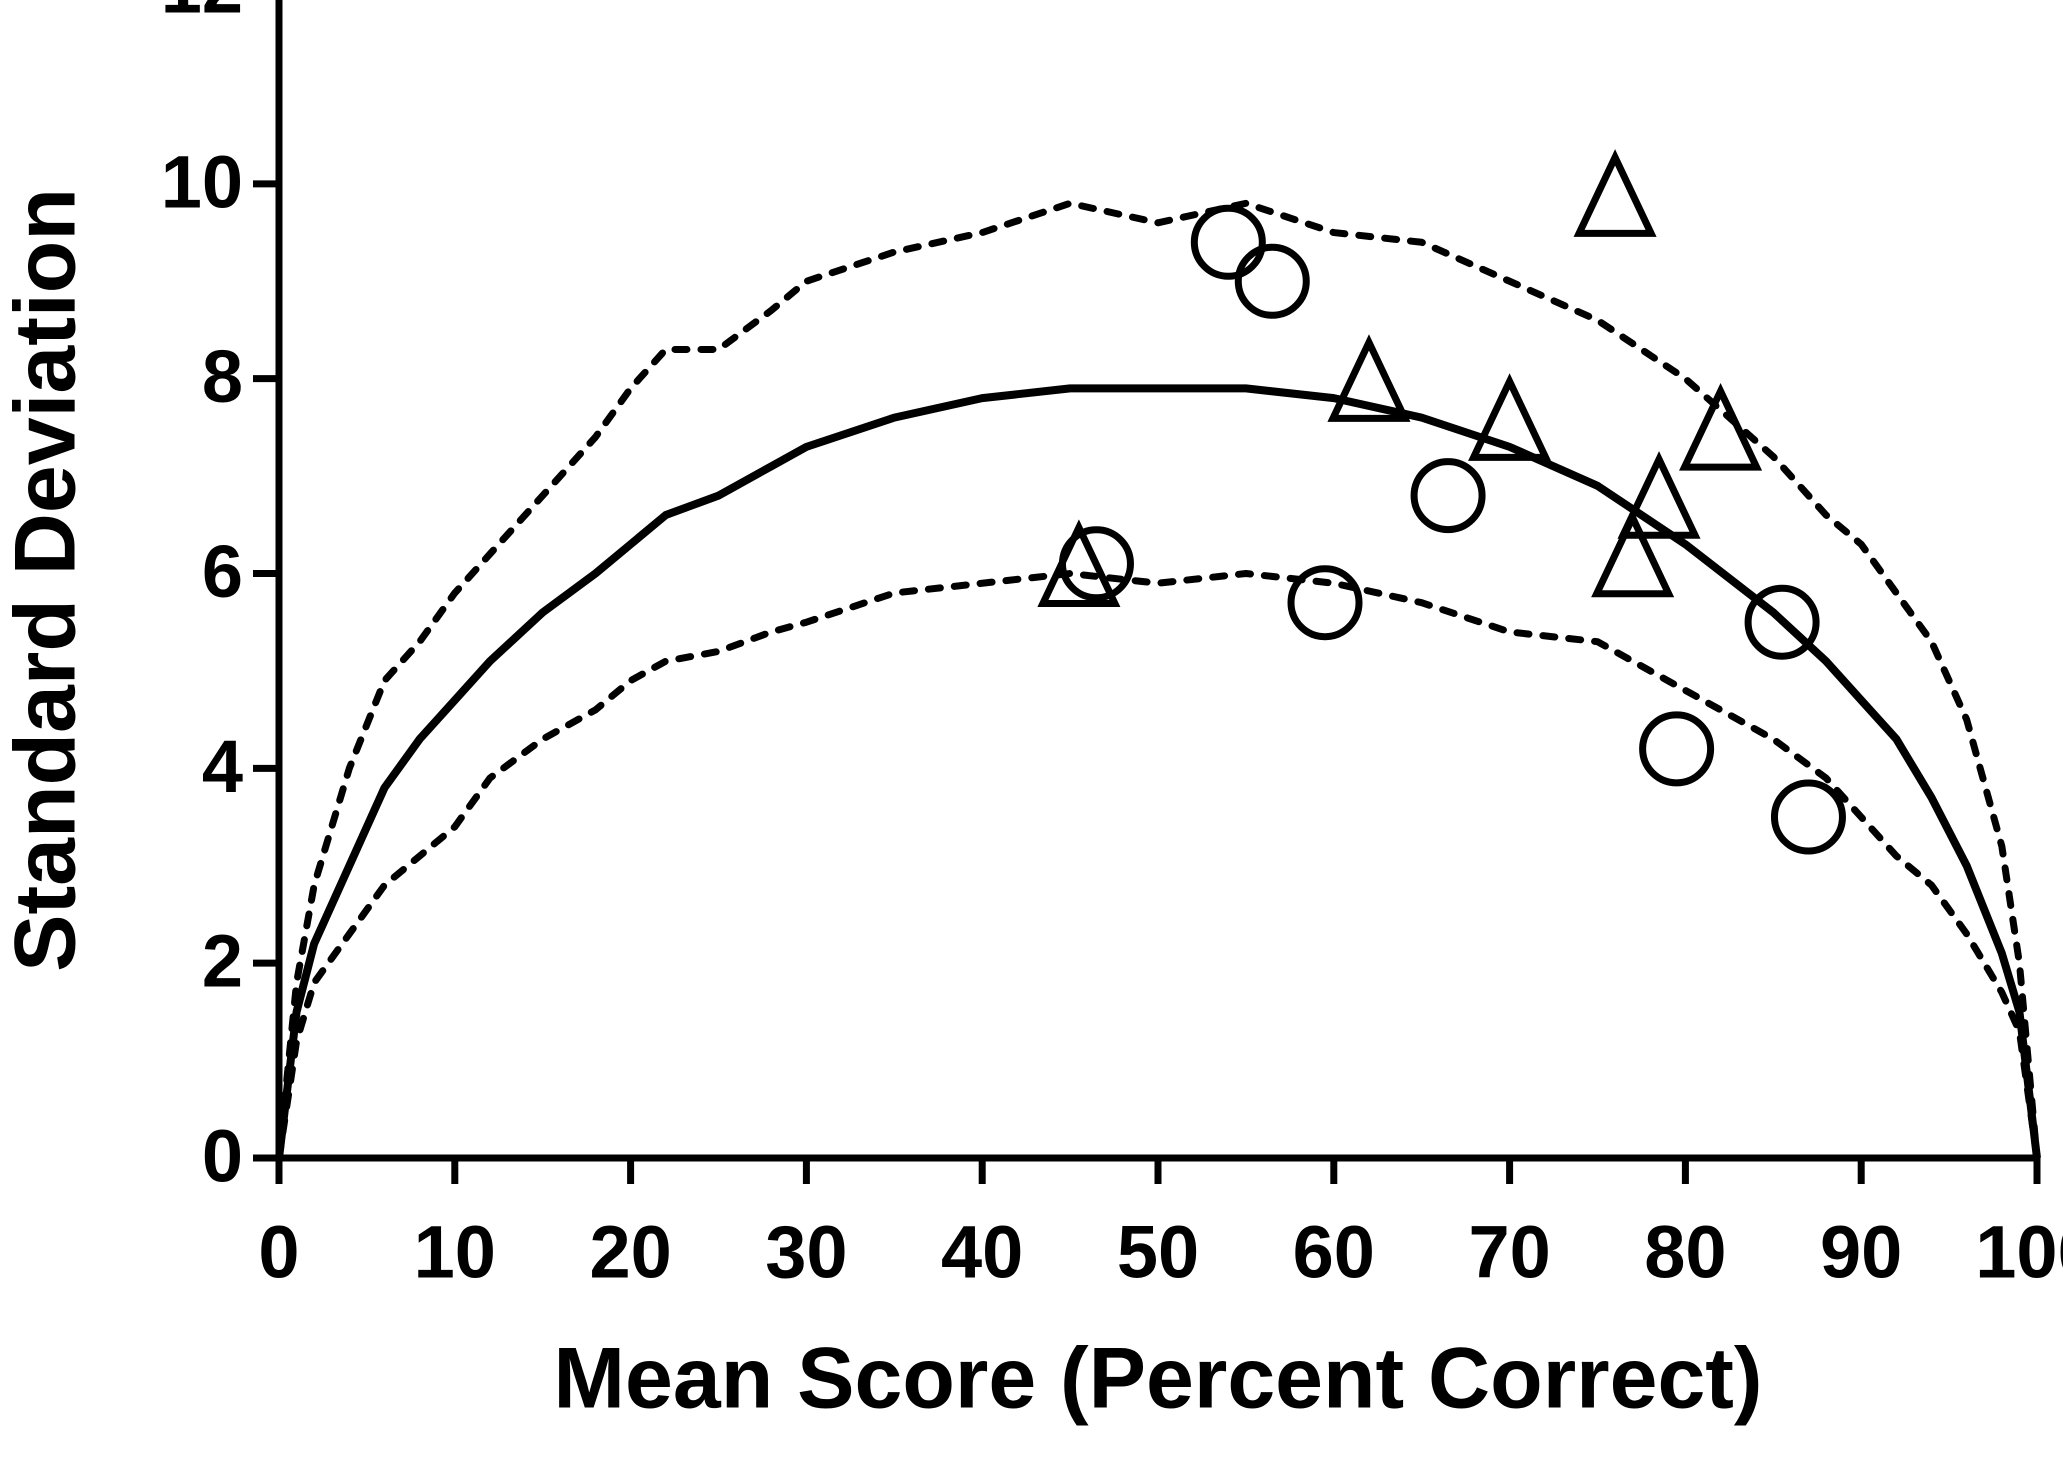 The width and height of the screenshot is (2063, 1478). What do you see at coordinates (278, 1252) in the screenshot?
I see `x-tick-label: 0` at bounding box center [278, 1252].